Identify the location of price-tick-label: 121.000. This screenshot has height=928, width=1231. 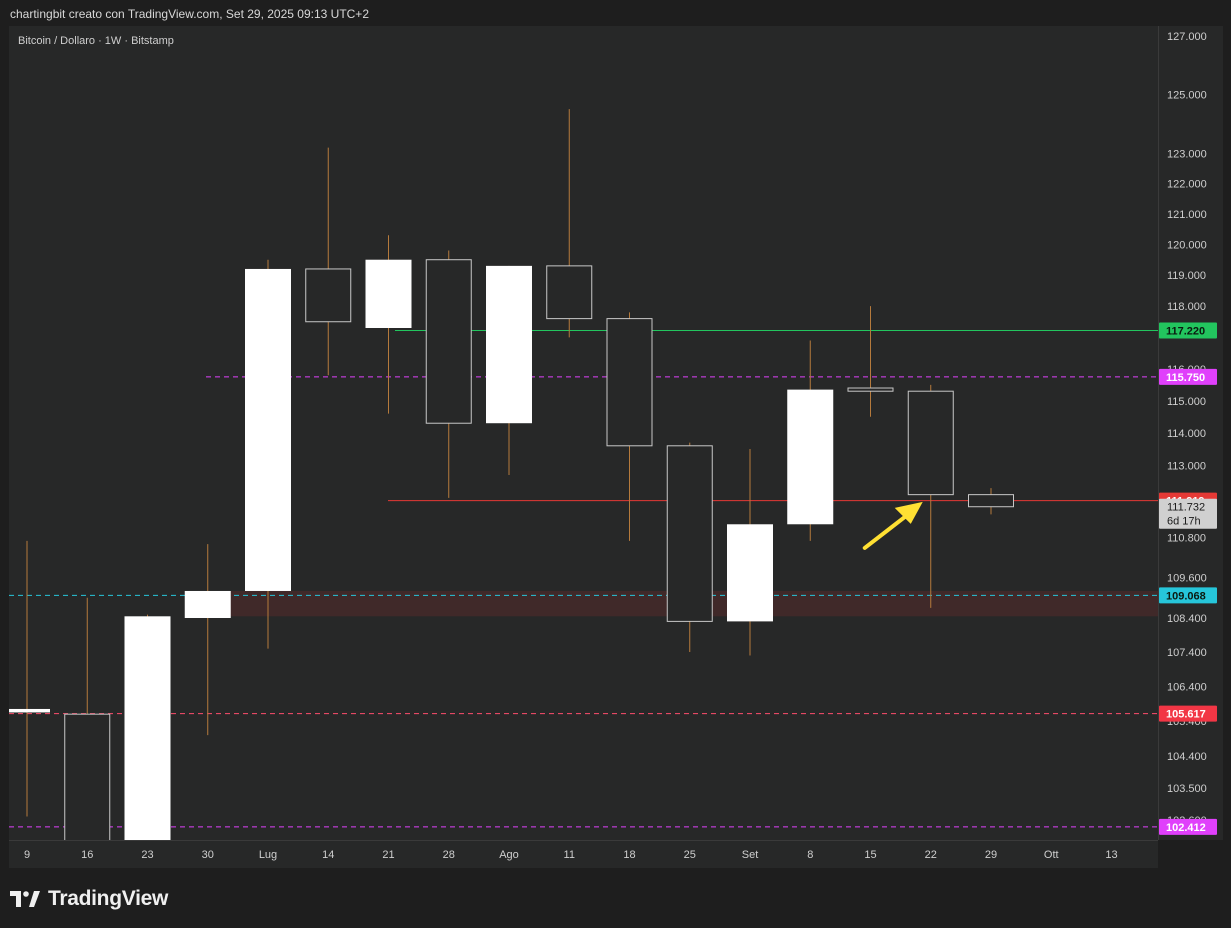
(1187, 215).